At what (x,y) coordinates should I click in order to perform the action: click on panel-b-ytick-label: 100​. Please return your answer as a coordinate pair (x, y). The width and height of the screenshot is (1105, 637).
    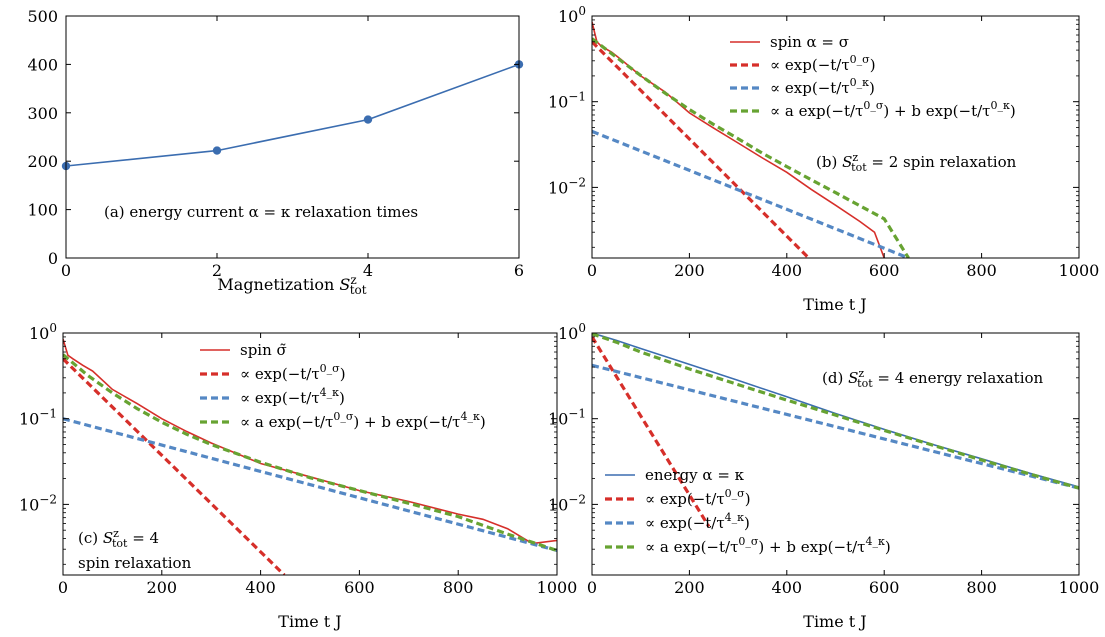
    Looking at the image, I should click on (572, 15).